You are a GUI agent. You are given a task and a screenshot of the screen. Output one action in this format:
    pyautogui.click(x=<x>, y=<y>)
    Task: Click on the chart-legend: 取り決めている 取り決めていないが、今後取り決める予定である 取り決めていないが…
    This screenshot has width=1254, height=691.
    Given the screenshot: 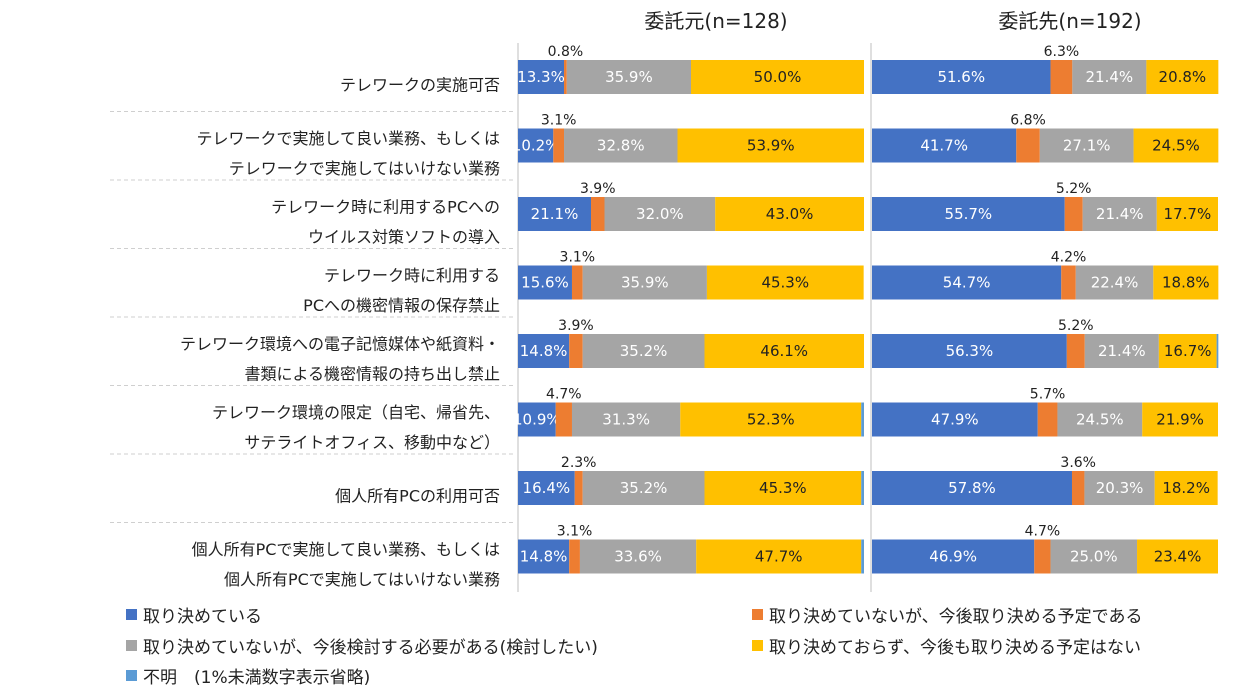 What is the action you would take?
    pyautogui.click(x=627, y=645)
    